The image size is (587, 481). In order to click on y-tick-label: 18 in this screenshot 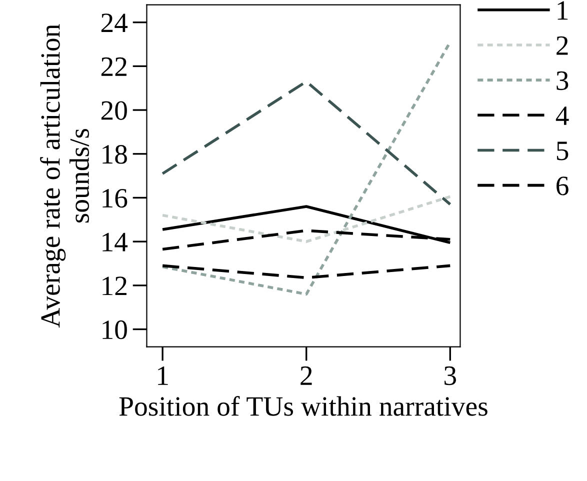, I will do `click(114, 154)`.